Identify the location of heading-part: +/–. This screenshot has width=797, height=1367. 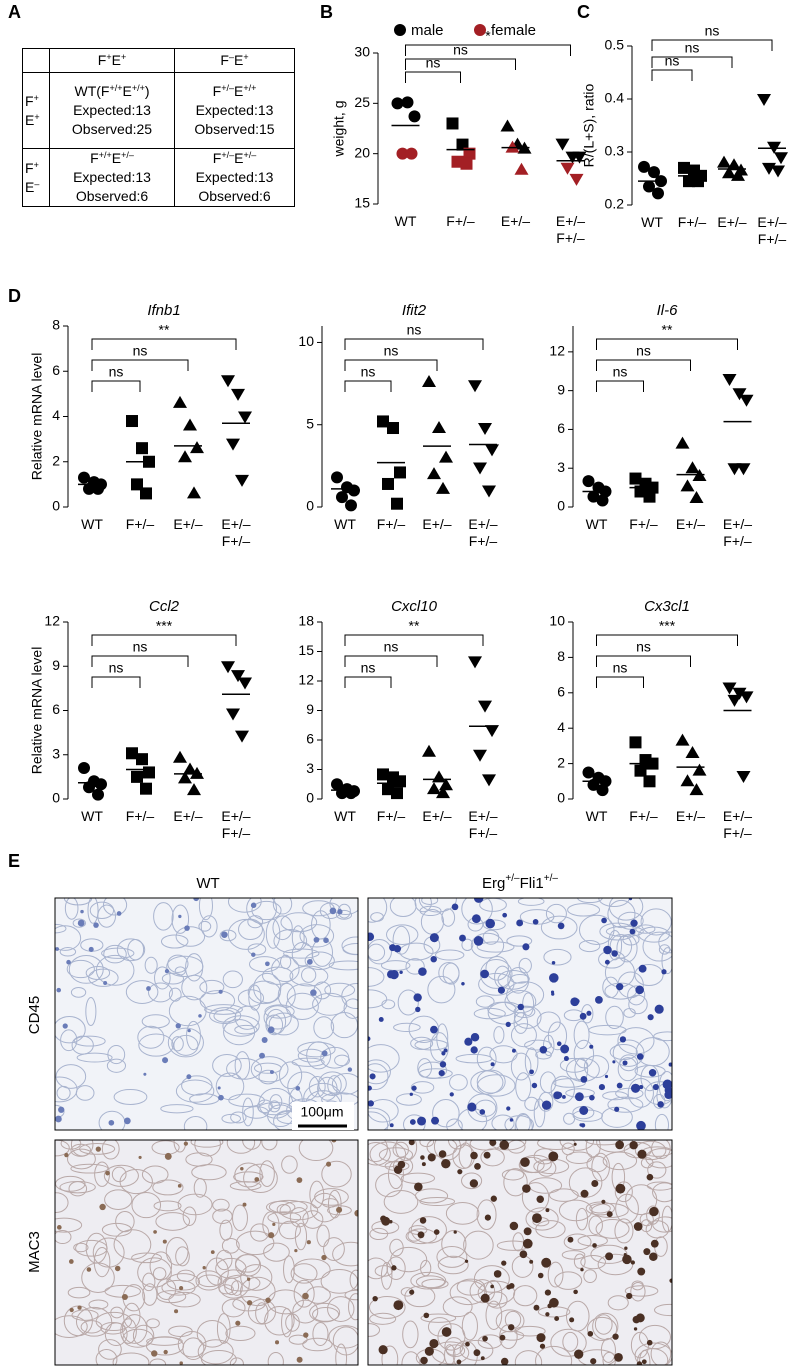
(551, 878).